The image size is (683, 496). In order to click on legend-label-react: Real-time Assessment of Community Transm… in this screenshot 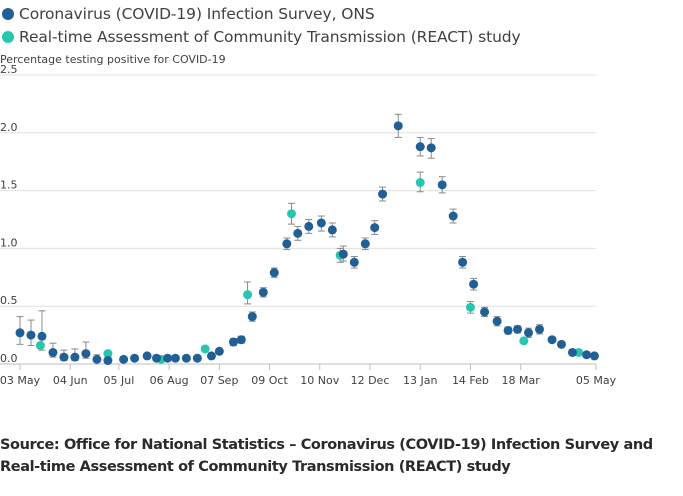, I will do `click(270, 36)`.